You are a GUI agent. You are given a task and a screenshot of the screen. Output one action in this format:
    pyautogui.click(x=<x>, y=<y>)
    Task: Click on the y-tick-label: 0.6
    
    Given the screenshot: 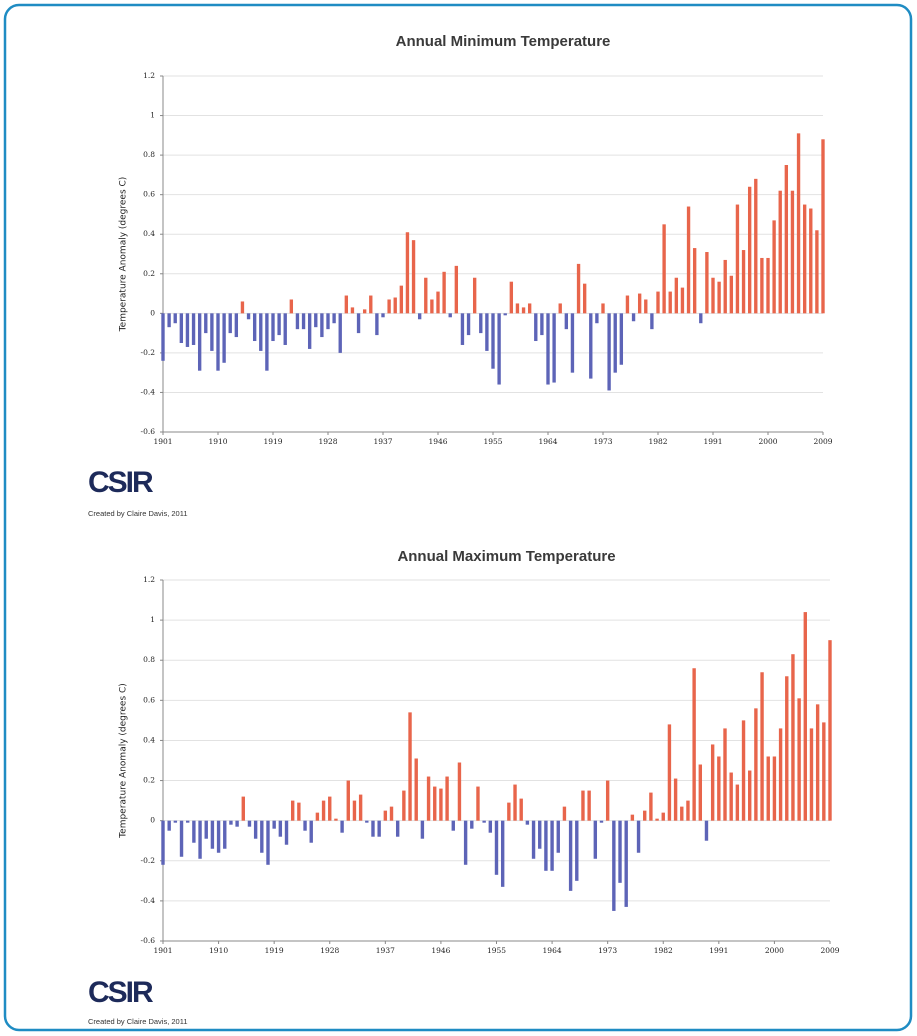 What is the action you would take?
    pyautogui.click(x=149, y=699)
    